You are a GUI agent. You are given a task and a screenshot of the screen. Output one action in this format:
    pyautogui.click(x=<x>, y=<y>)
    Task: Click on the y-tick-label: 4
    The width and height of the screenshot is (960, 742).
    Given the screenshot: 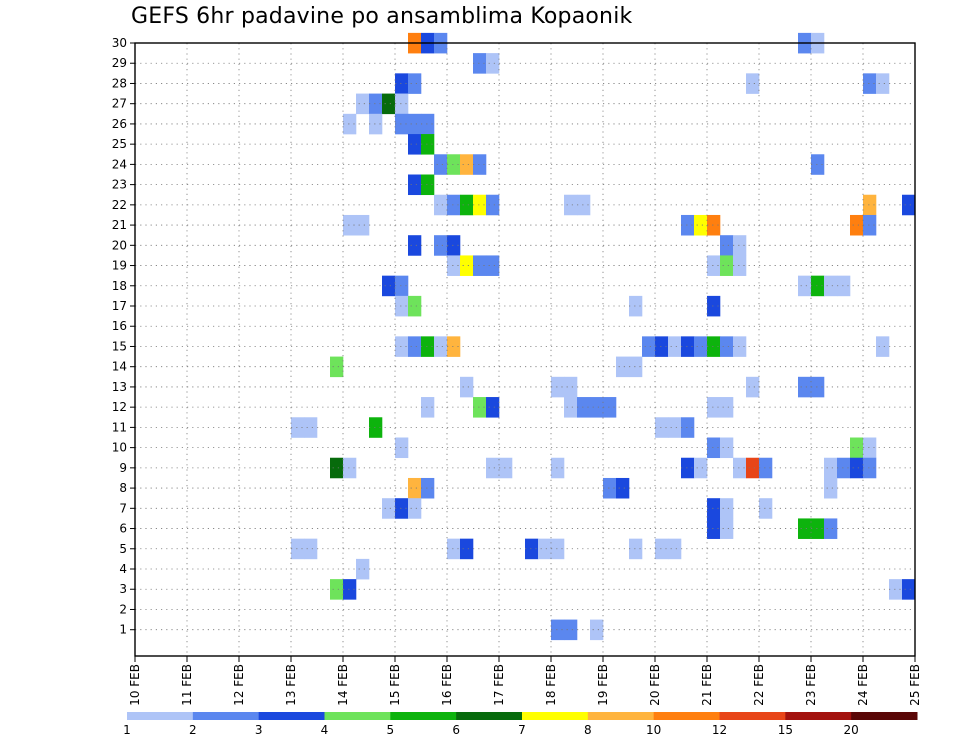 What is the action you would take?
    pyautogui.click(x=123, y=569)
    